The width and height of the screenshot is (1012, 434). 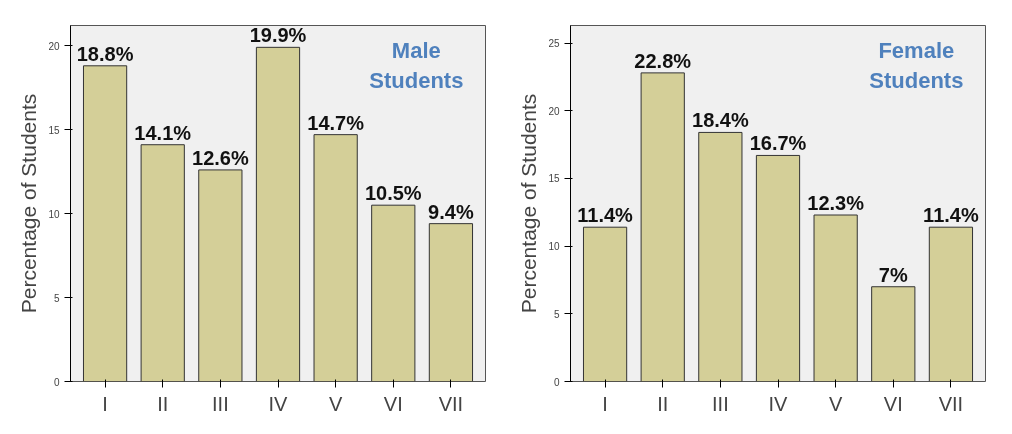 What do you see at coordinates (393, 193) in the screenshot?
I see `data-label: 10.5%` at bounding box center [393, 193].